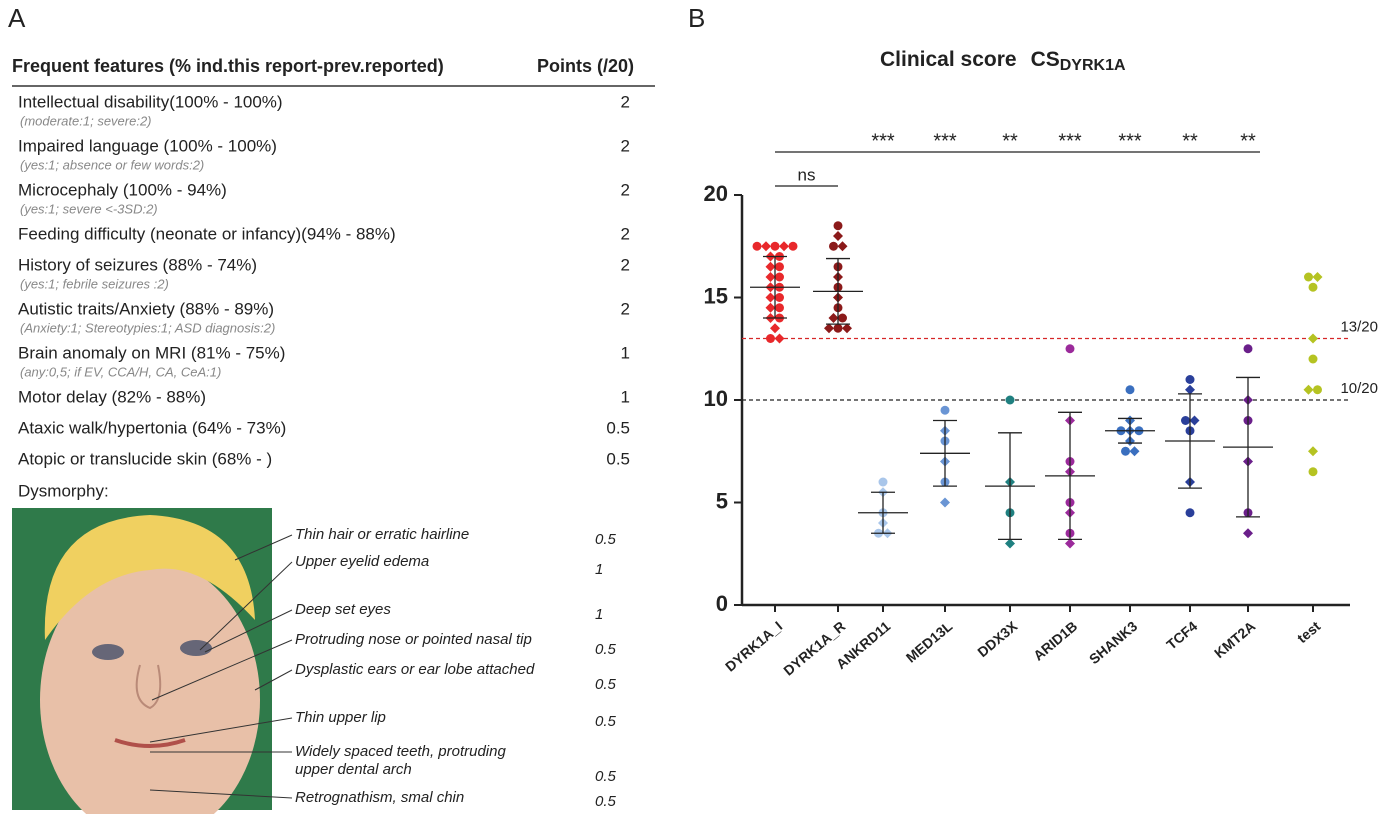 This screenshot has height=814, width=1386. What do you see at coordinates (625, 352) in the screenshot?
I see `feature-points: 1` at bounding box center [625, 352].